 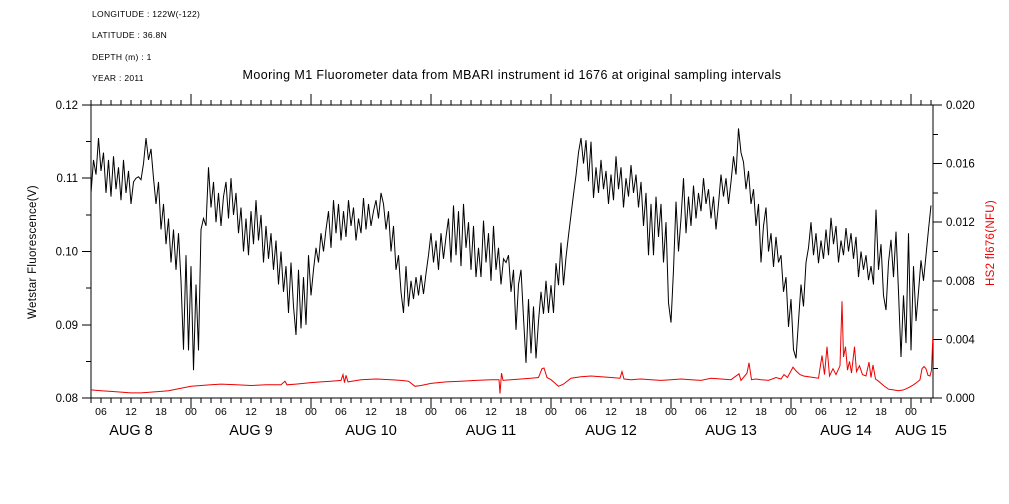 I want to click on day-label: AUG 15, so click(x=921, y=431).